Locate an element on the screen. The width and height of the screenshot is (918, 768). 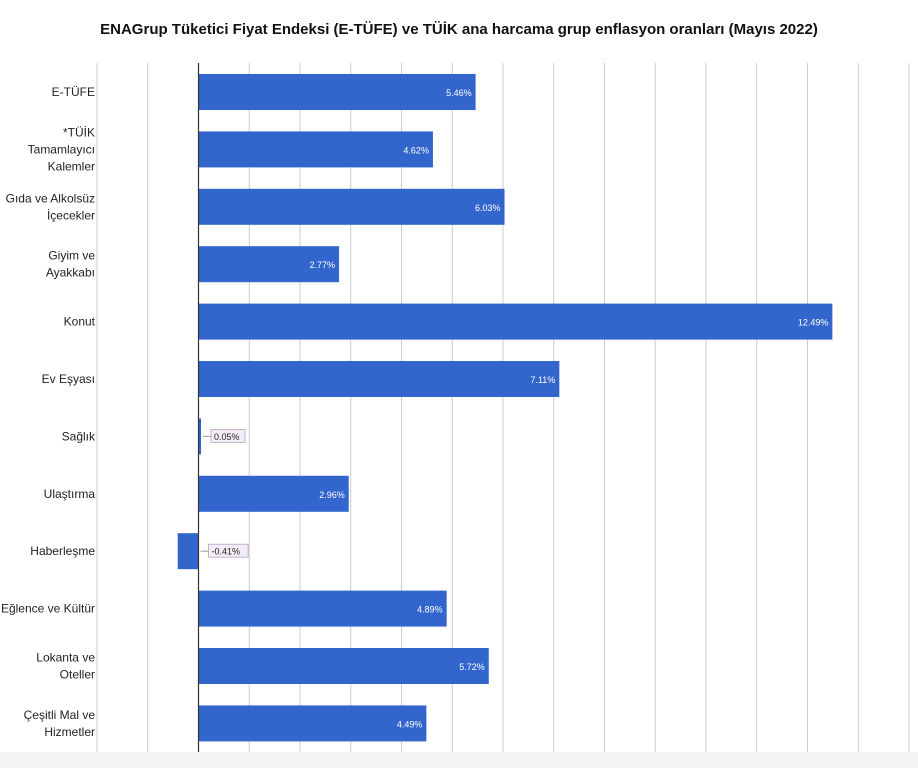
value-label: 12.49% is located at coordinates (813, 323).